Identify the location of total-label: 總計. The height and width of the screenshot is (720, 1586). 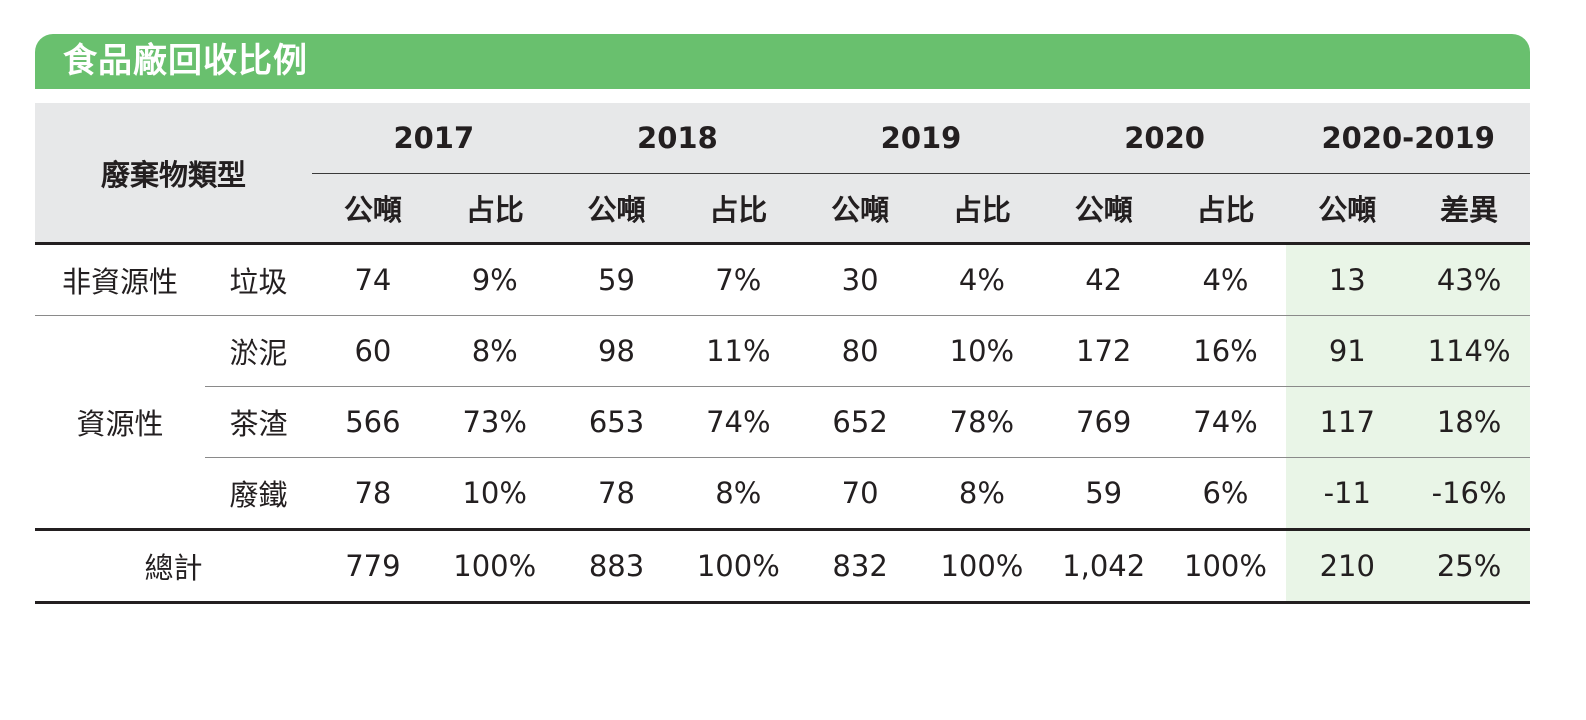
(174, 566).